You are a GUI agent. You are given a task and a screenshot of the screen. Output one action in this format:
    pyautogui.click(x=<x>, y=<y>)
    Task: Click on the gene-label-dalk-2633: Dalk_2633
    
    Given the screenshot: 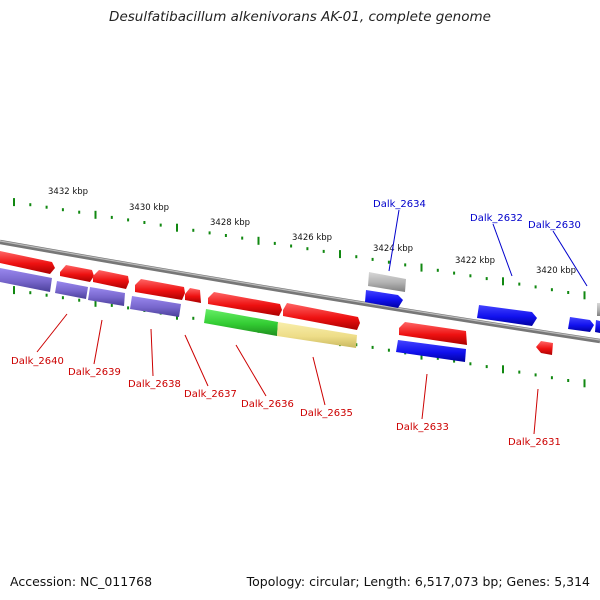 What is the action you would take?
    pyautogui.click(x=422, y=427)
    